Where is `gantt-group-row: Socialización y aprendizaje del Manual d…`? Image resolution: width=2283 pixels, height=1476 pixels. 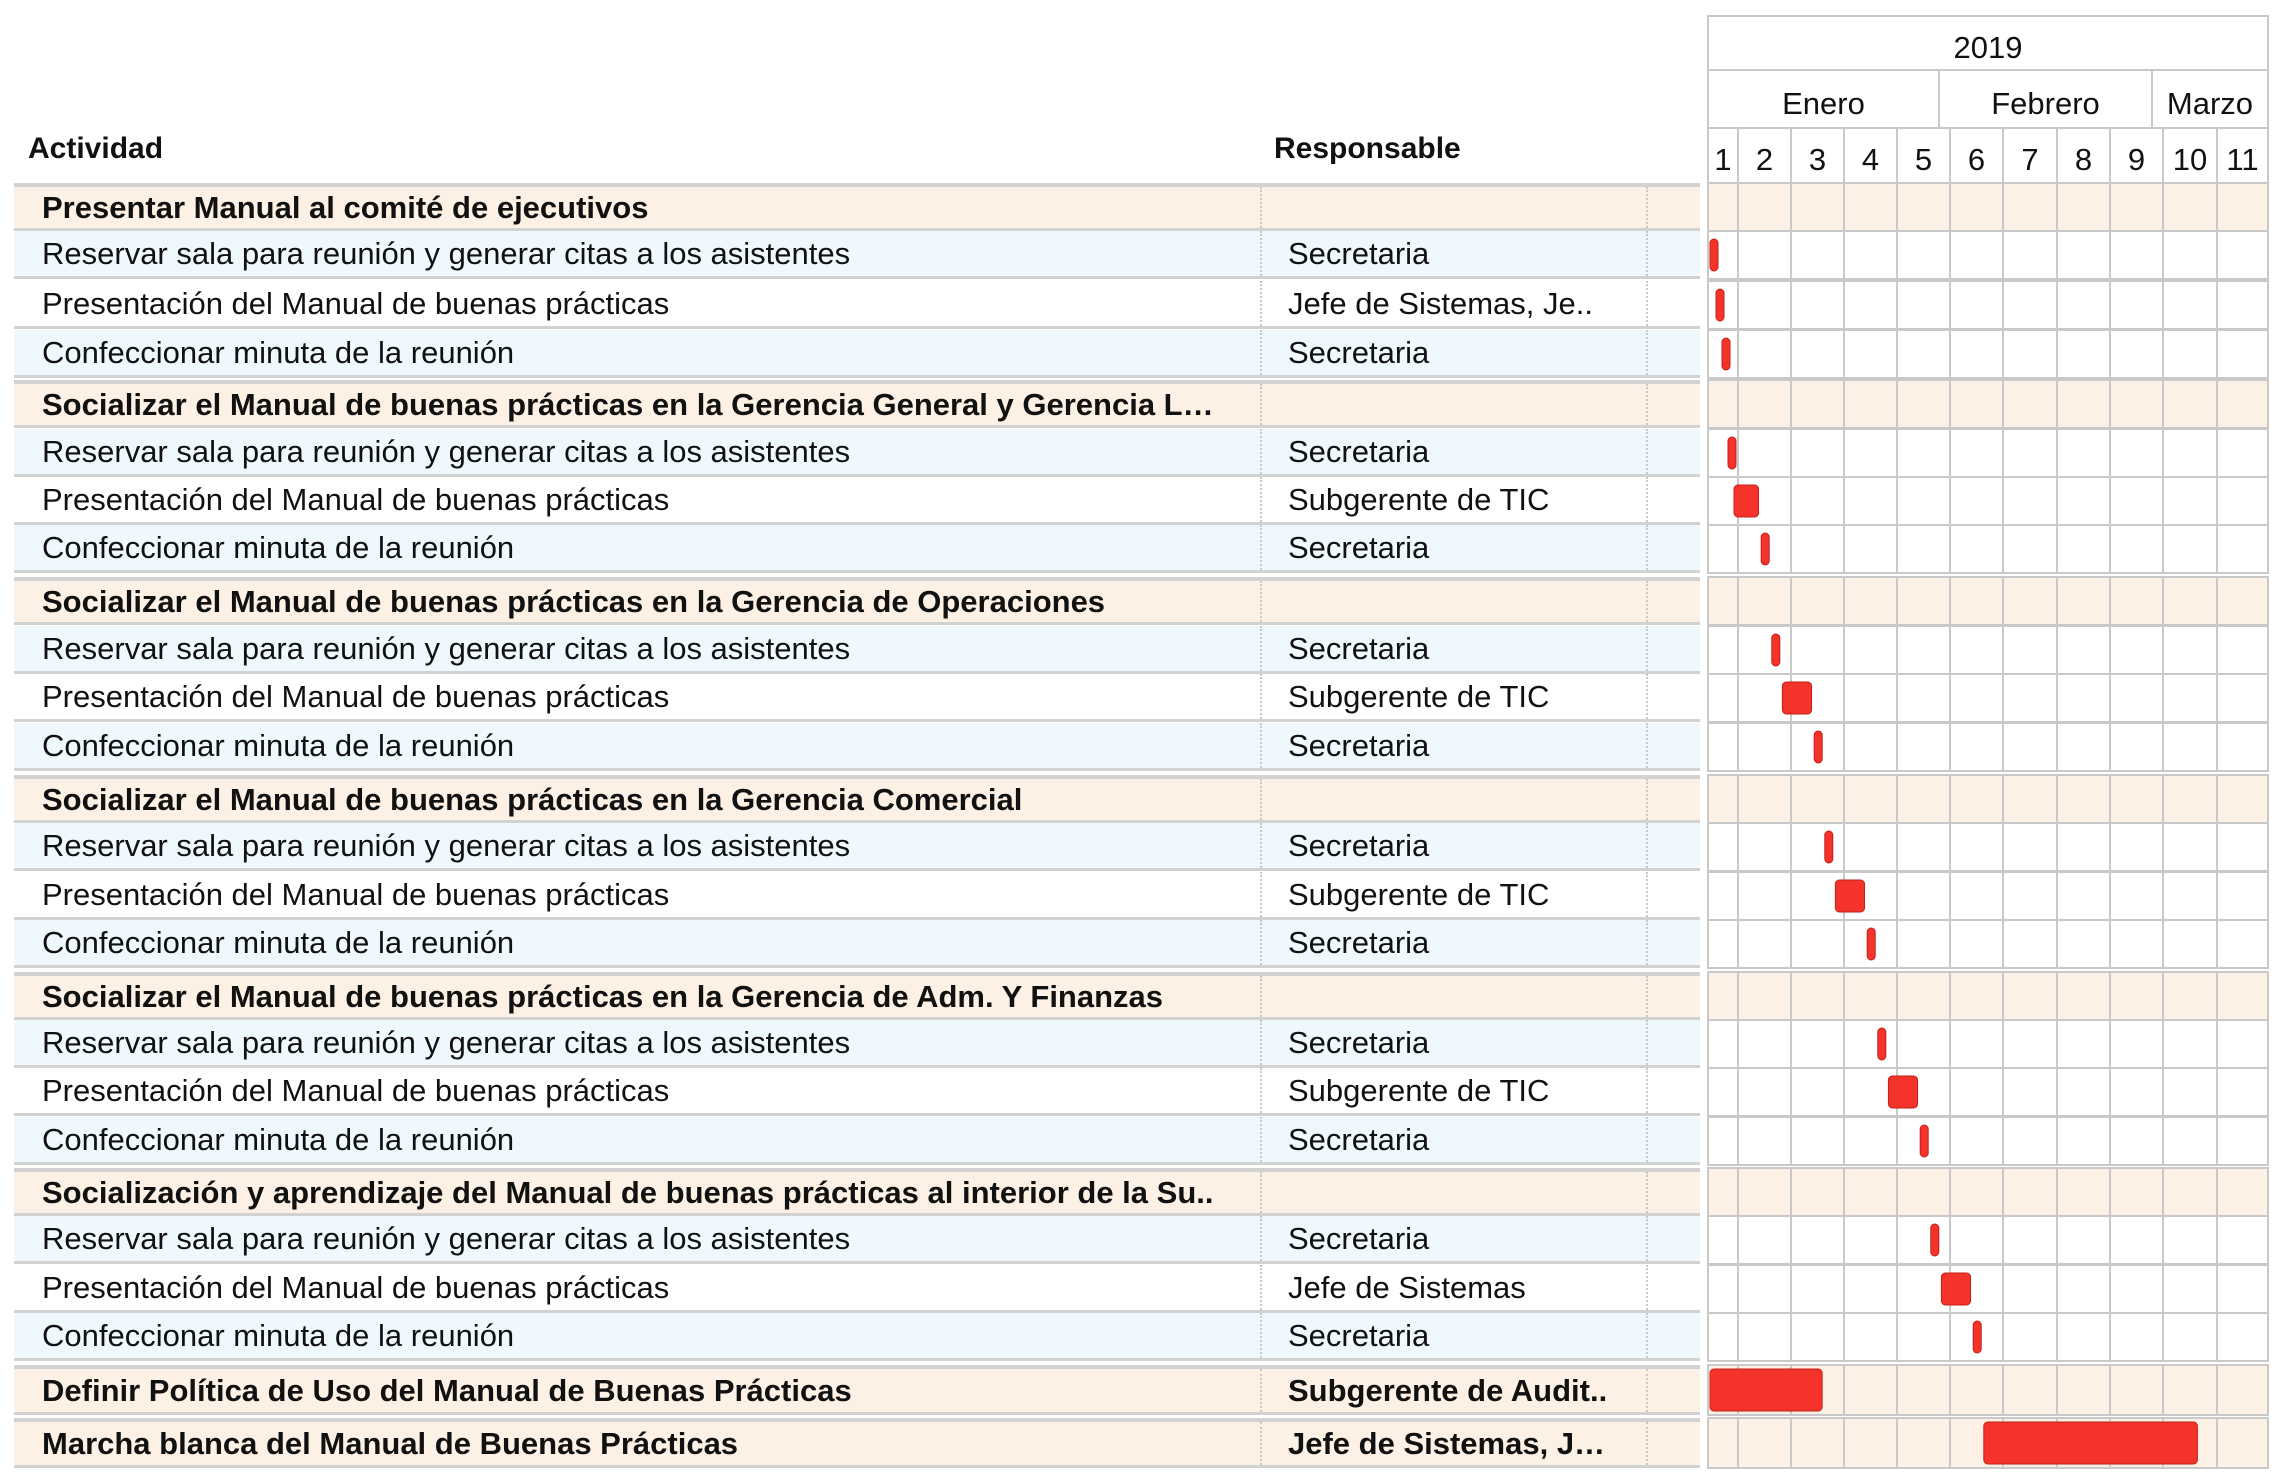 gantt-group-row: Socialización y aprendizaje del Manual d… is located at coordinates (857, 1192).